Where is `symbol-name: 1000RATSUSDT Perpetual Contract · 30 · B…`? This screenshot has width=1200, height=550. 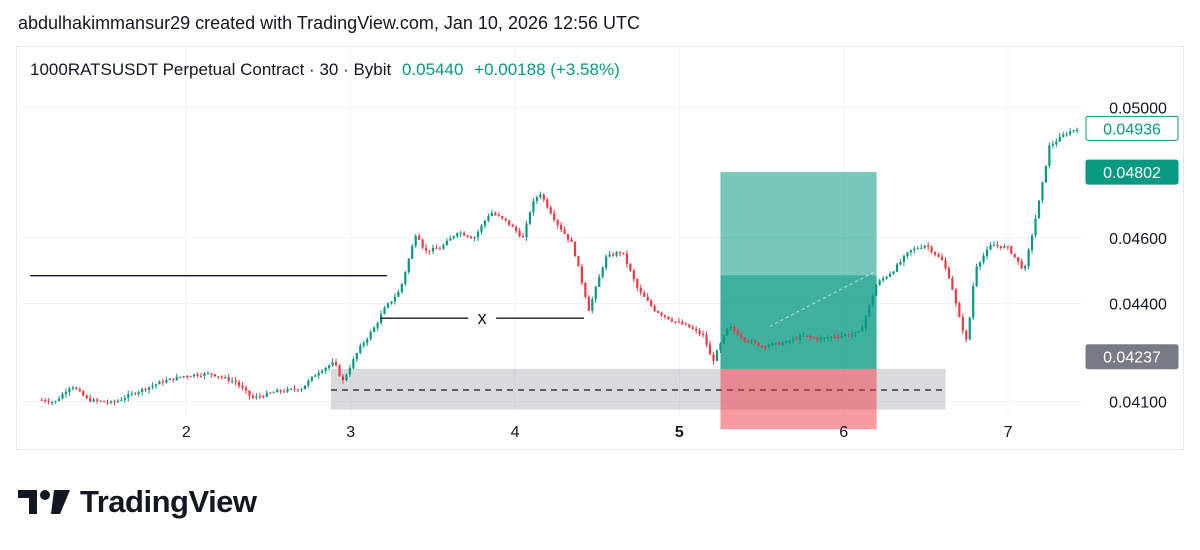
symbol-name: 1000RATSUSDT Perpetual Contract · 30 · B… is located at coordinates (211, 69).